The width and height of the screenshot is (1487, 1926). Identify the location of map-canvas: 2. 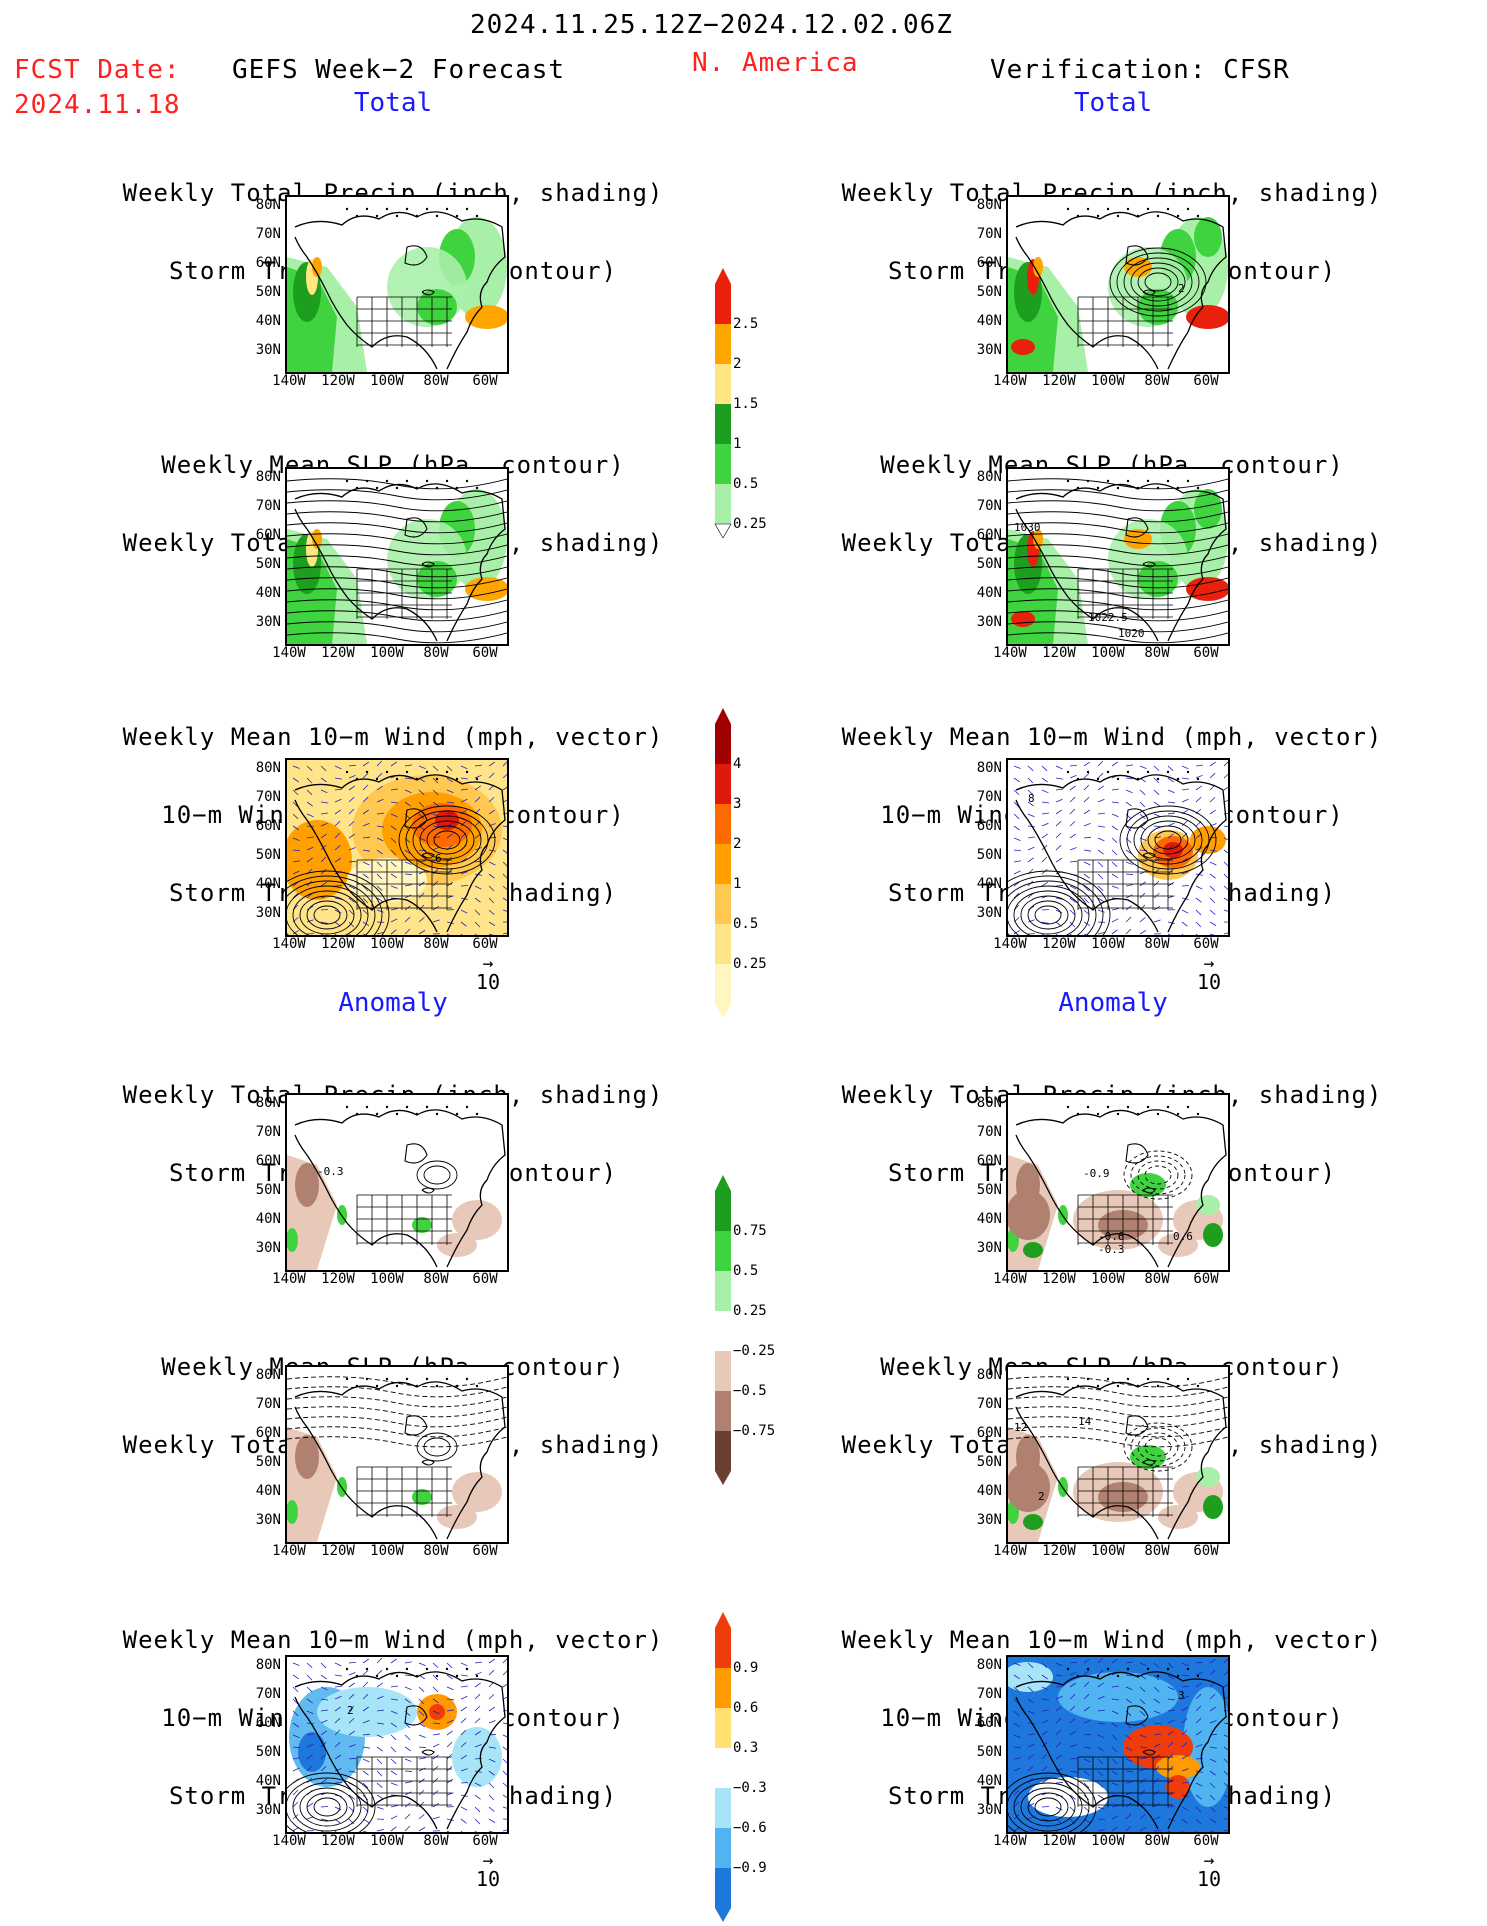
(1118, 284).